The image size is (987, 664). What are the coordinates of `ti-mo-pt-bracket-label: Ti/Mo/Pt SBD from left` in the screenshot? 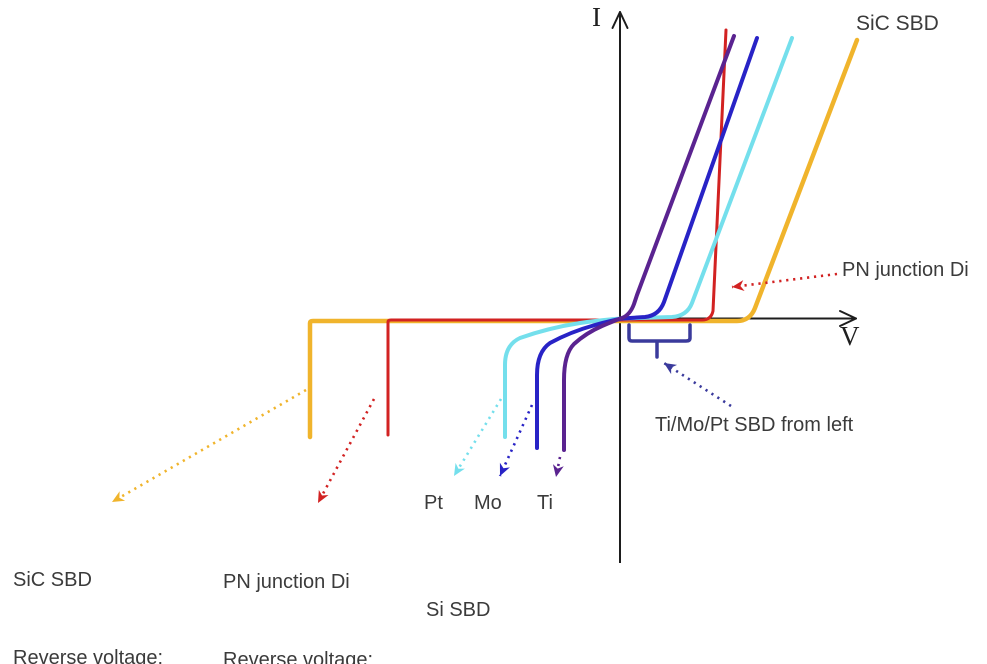 It's located at (754, 425).